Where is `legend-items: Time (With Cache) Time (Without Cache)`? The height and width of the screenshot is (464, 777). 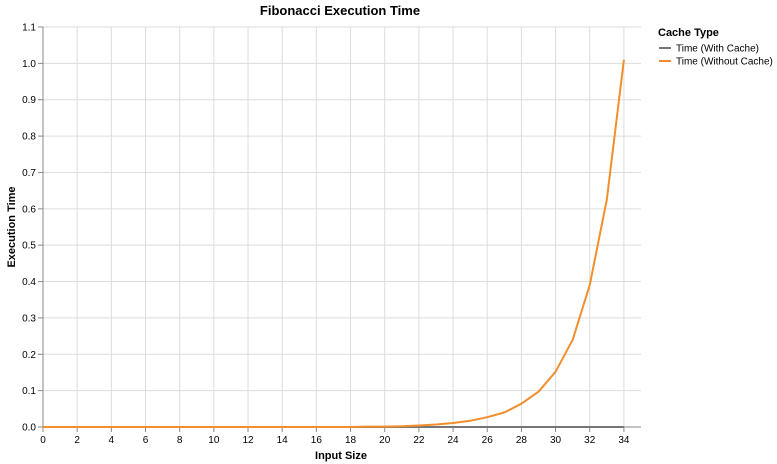 legend-items: Time (With Cache) Time (Without Cache) is located at coordinates (716, 56).